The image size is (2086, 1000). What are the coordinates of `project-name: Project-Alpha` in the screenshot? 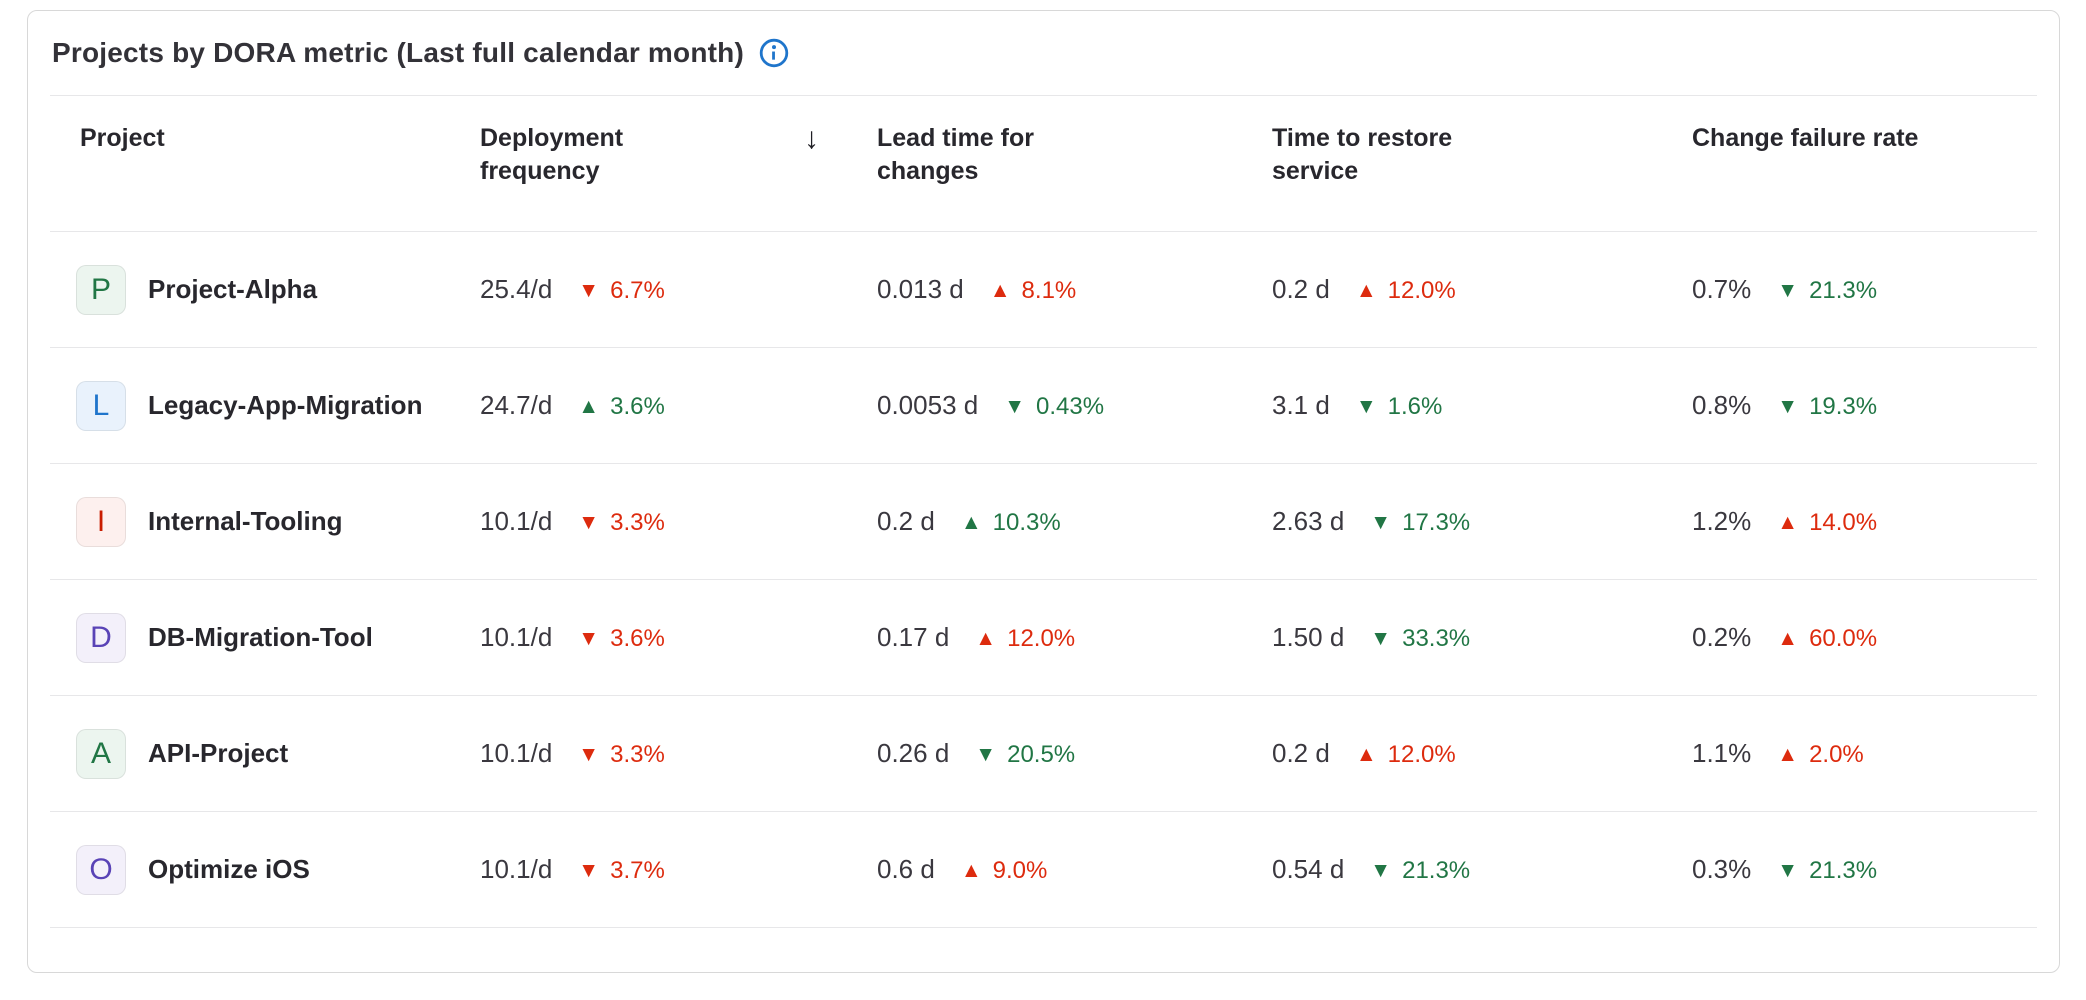 It's located at (233, 289).